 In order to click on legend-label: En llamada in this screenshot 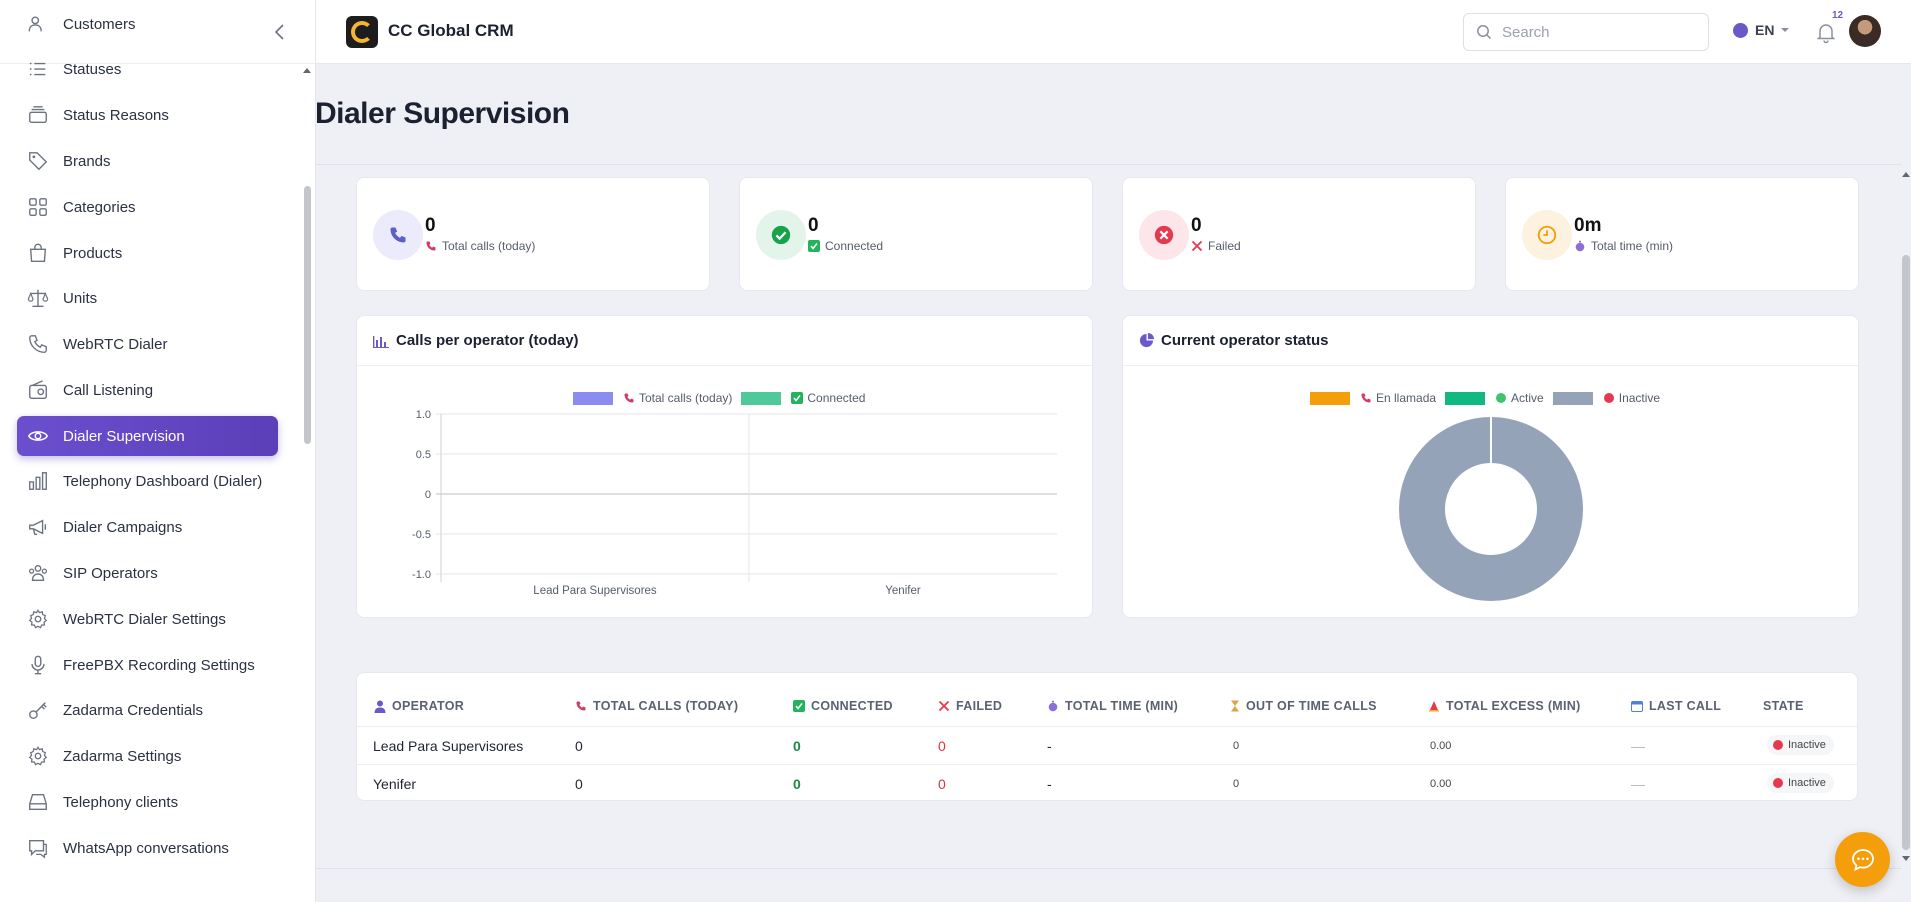, I will do `click(1406, 398)`.